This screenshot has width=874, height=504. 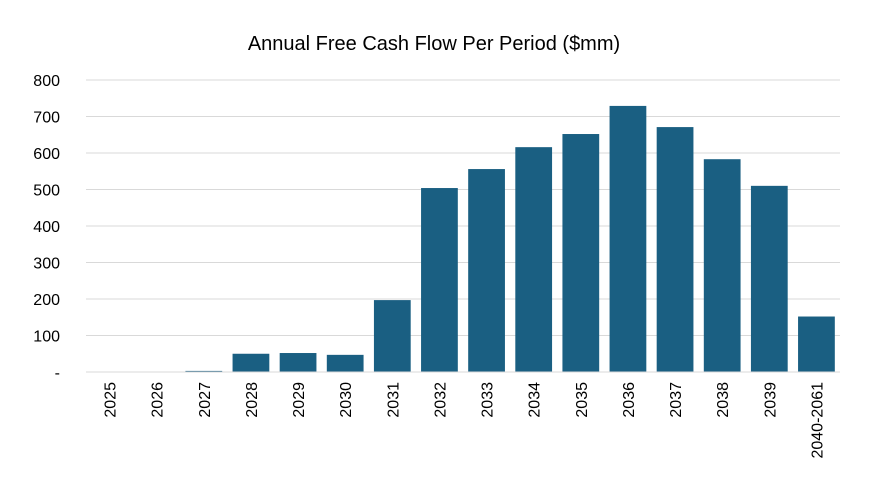 What do you see at coordinates (251, 362) in the screenshot?
I see `bar-2028` at bounding box center [251, 362].